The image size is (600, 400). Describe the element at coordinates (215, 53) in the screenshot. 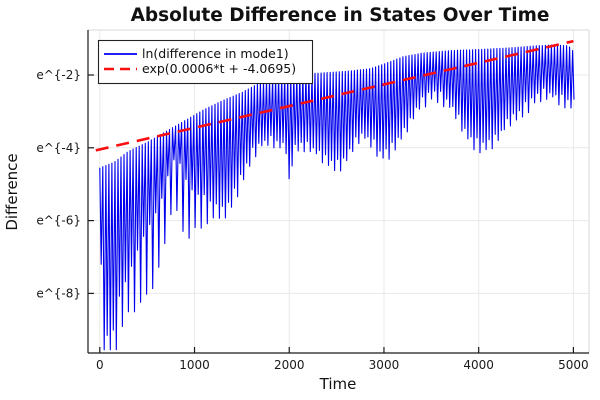

I see `legend-label-signal: ln(difference in mode1)` at that location.